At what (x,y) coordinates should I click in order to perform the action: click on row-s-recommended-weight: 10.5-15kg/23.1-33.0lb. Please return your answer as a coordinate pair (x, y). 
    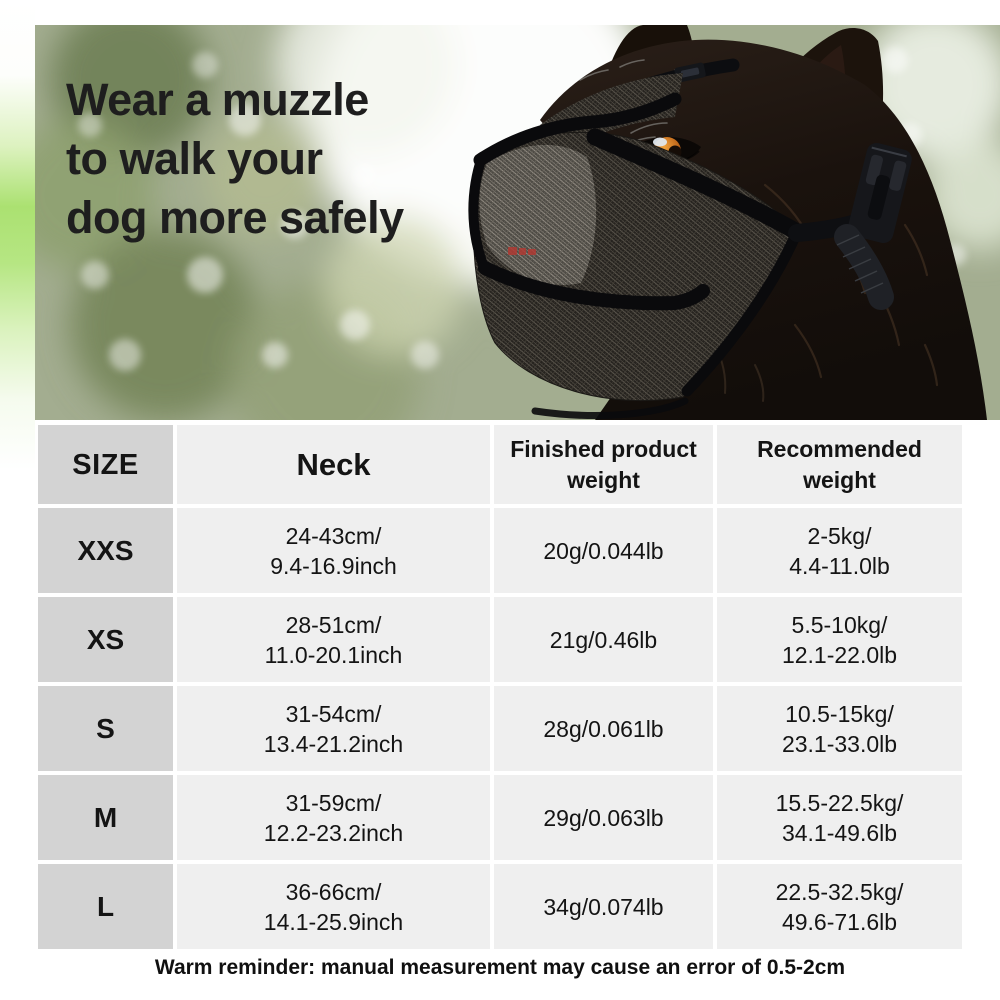
    Looking at the image, I should click on (839, 728).